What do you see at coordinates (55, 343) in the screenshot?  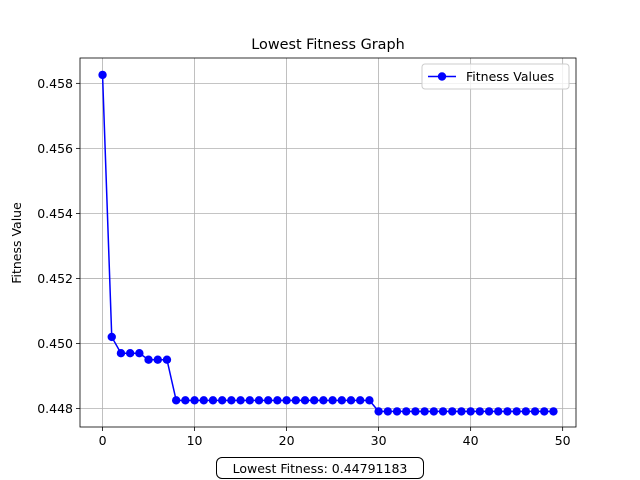 I see `y-tick-label: 0.450` at bounding box center [55, 343].